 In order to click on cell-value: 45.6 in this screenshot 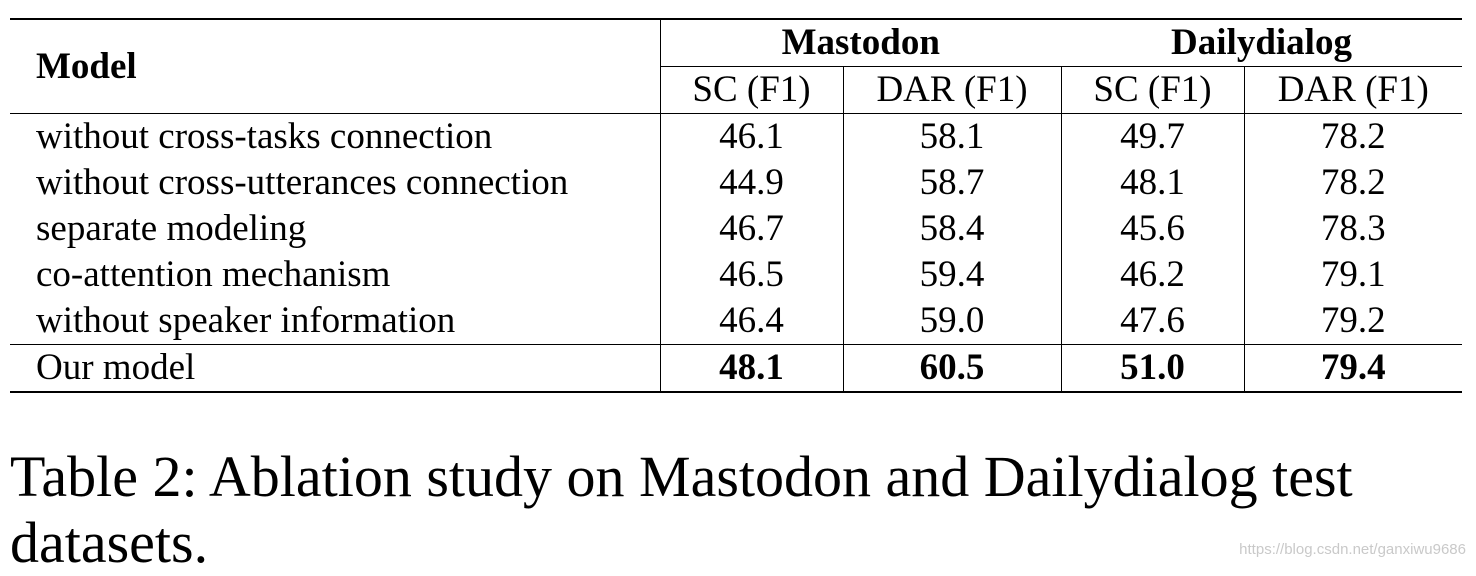, I will do `click(1152, 229)`.